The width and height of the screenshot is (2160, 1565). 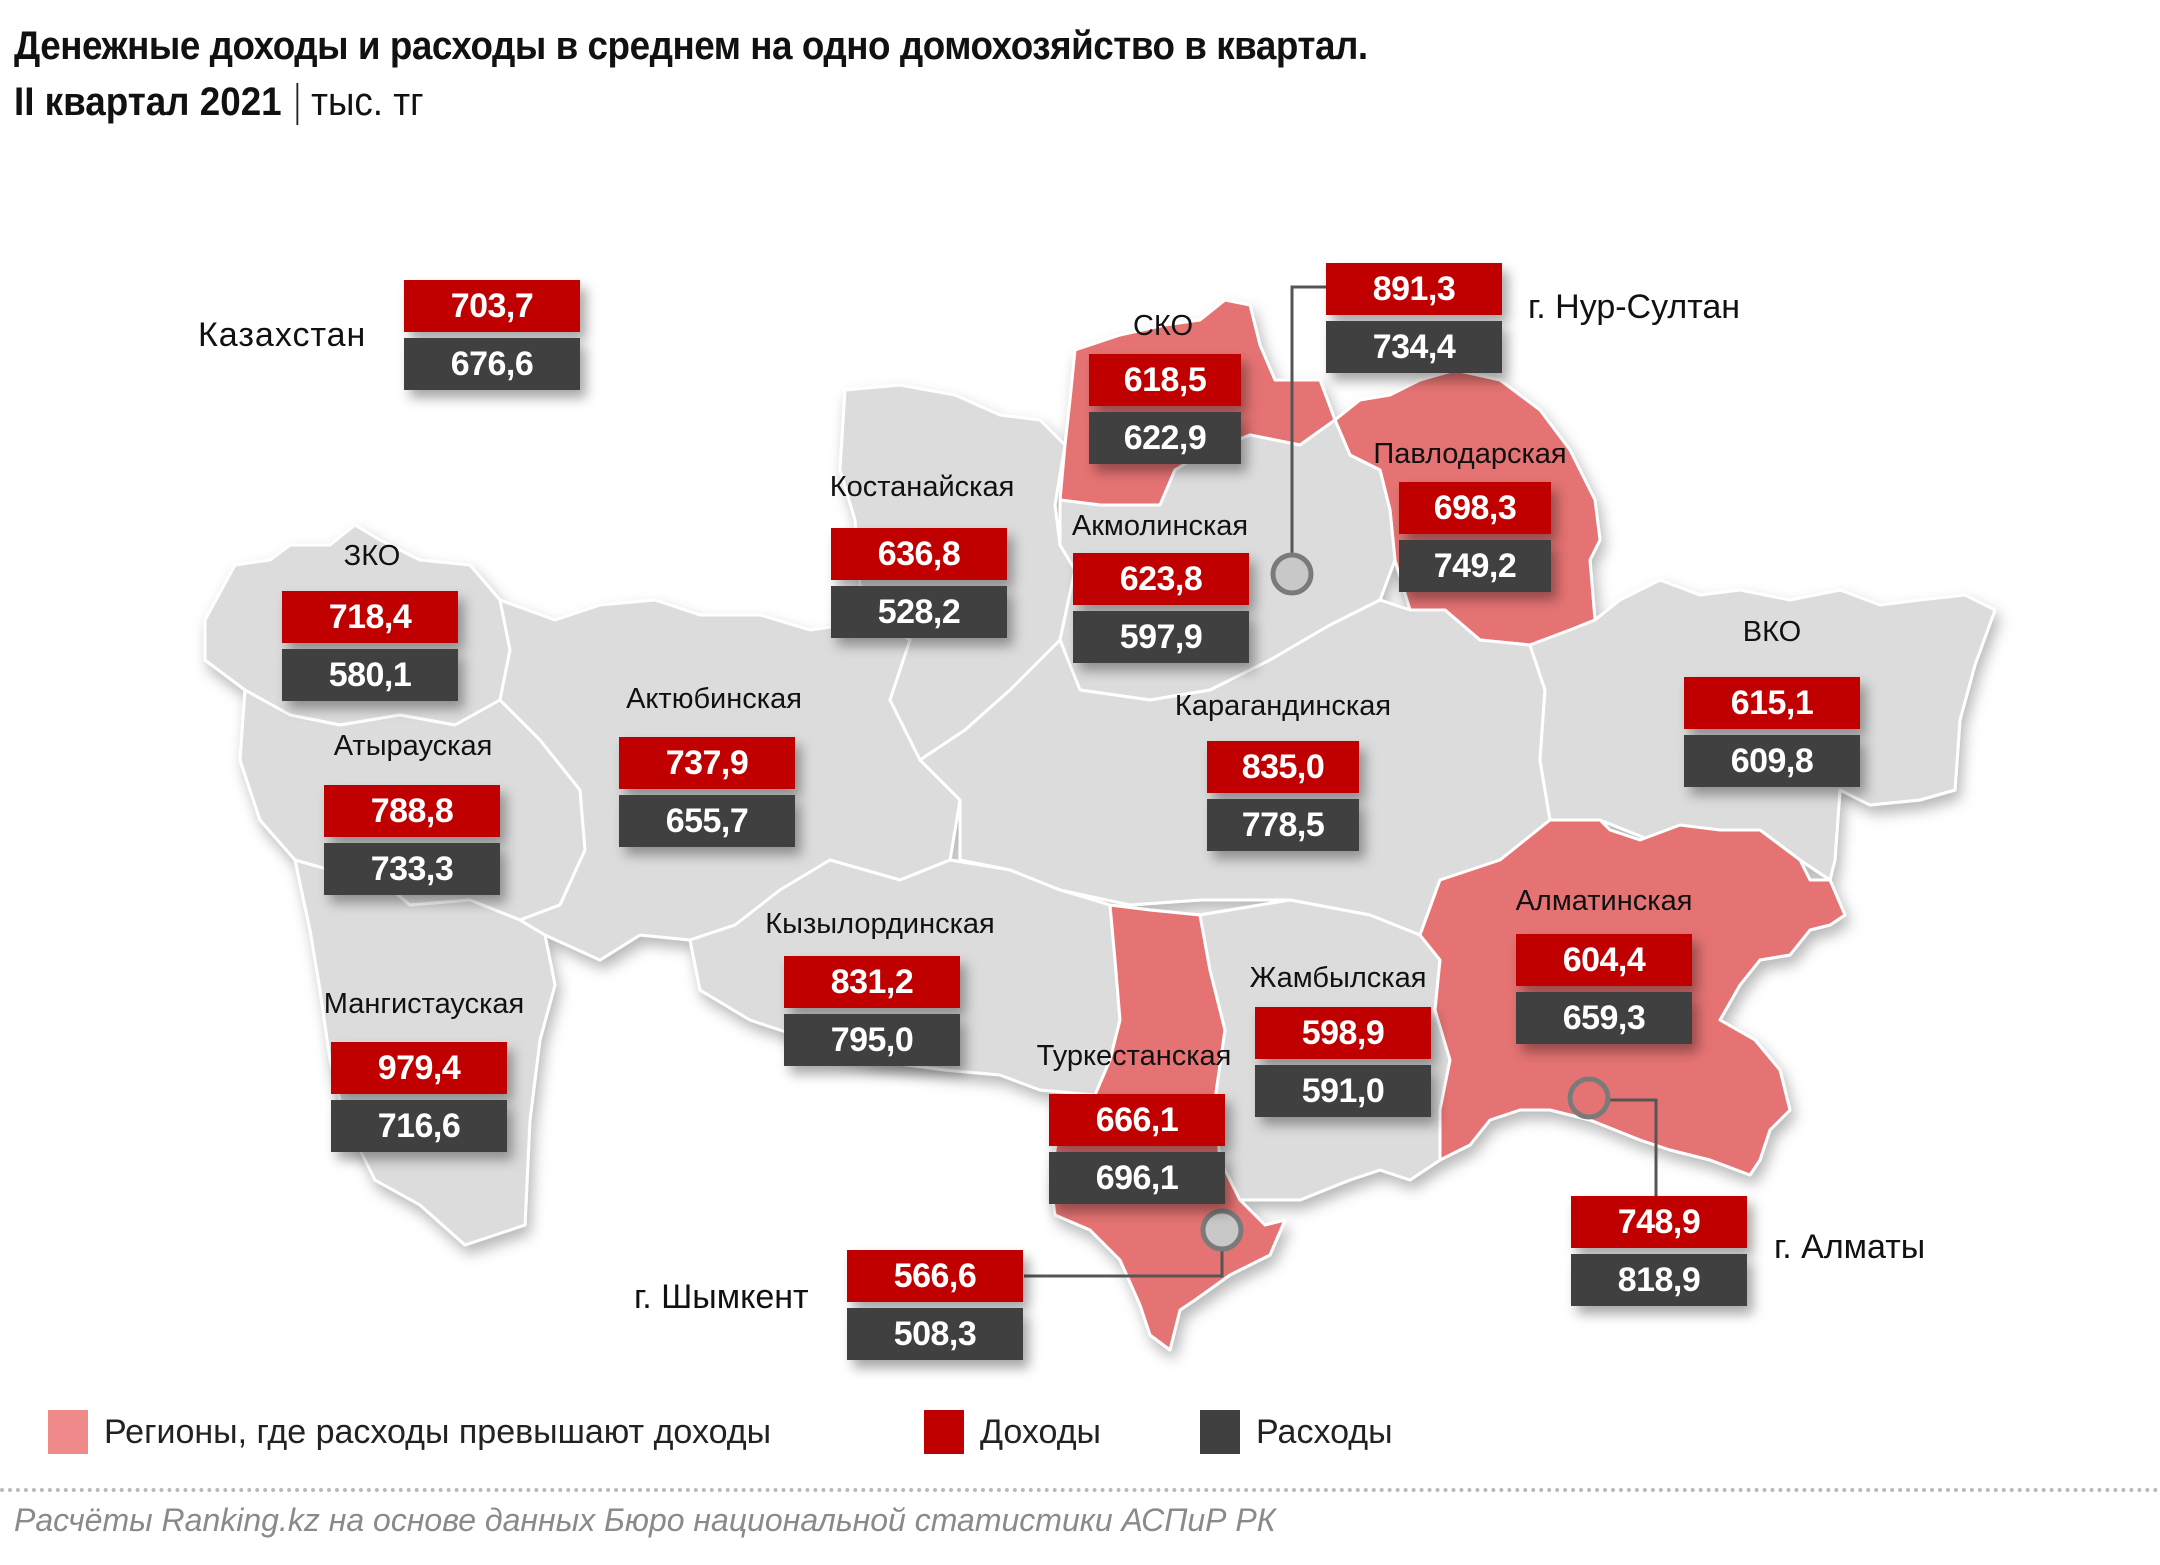 I want to click on expense-value: 778,5, so click(x=1283, y=825).